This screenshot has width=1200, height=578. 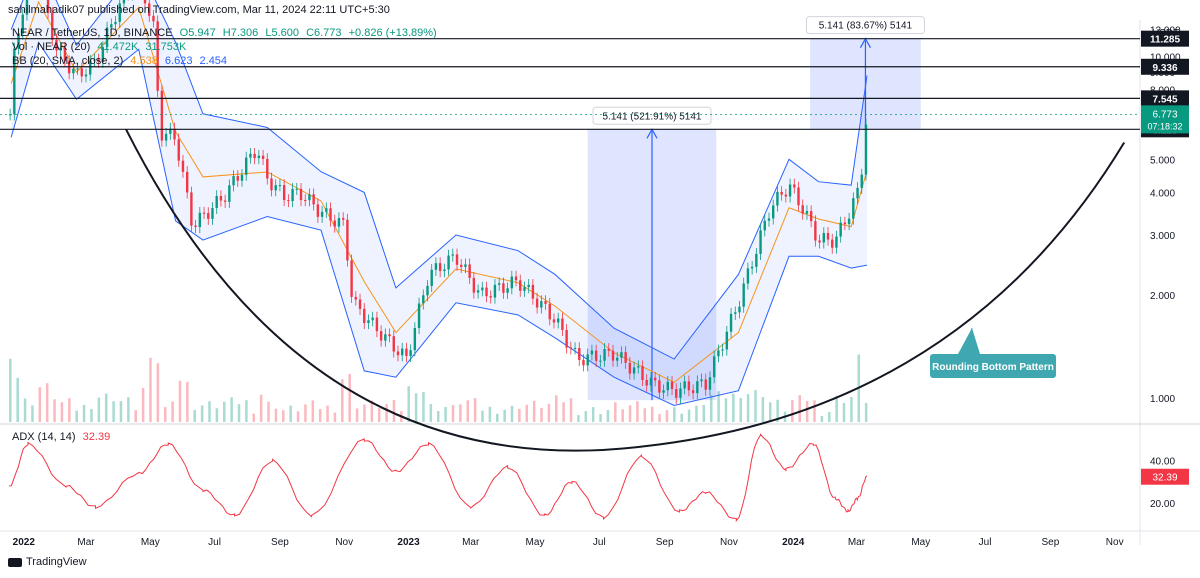 I want to click on time-tick-label: Sep, so click(x=280, y=542).